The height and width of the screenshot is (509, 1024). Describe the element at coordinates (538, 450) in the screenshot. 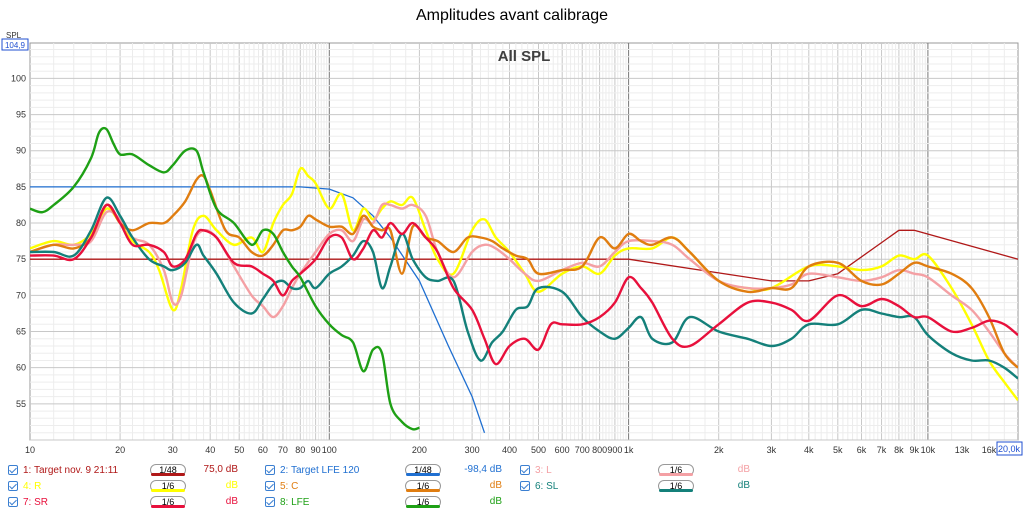

I see `x-tick-label: 500` at that location.